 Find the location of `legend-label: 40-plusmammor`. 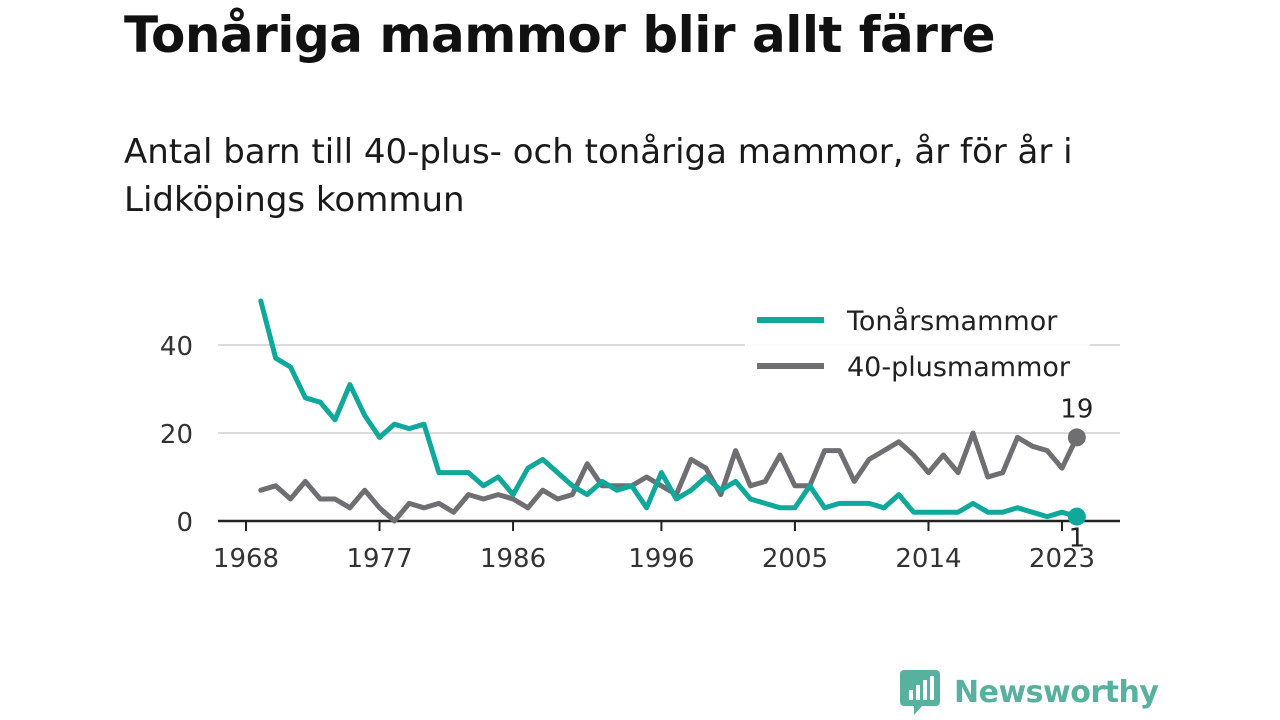

legend-label: 40-plusmammor is located at coordinates (959, 367).